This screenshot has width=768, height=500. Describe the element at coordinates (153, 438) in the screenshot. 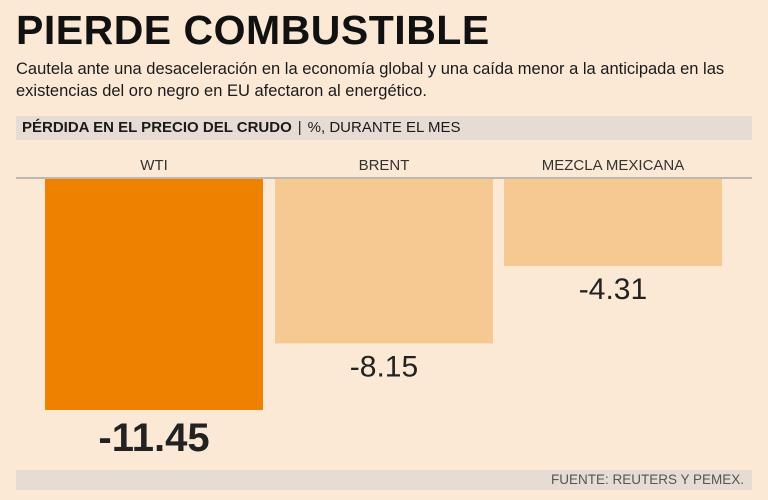

I see `data-label: -11.45` at that location.